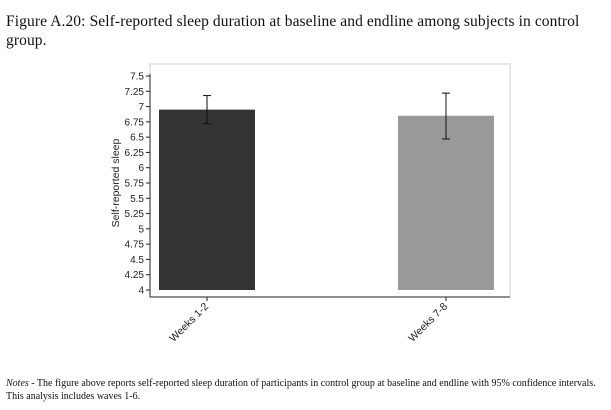  What do you see at coordinates (141, 168) in the screenshot?
I see `y-tick-label: 6` at bounding box center [141, 168].